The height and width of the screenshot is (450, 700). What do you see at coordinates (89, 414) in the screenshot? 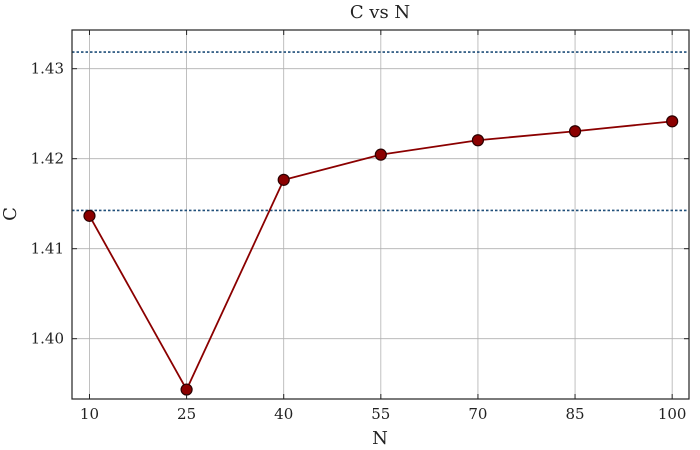
I see `x-tick-label: 10` at bounding box center [89, 414].